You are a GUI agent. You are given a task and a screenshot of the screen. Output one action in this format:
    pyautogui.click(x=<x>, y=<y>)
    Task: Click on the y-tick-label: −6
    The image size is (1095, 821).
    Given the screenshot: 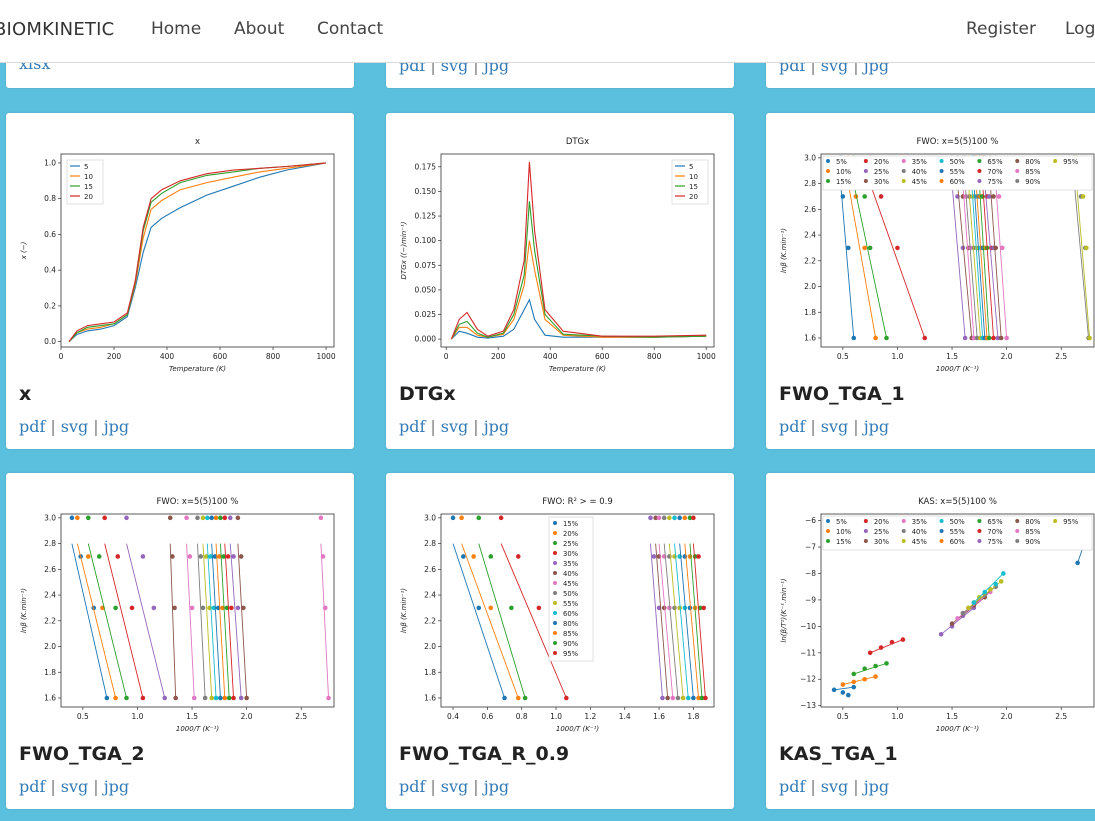 What is the action you would take?
    pyautogui.click(x=810, y=520)
    